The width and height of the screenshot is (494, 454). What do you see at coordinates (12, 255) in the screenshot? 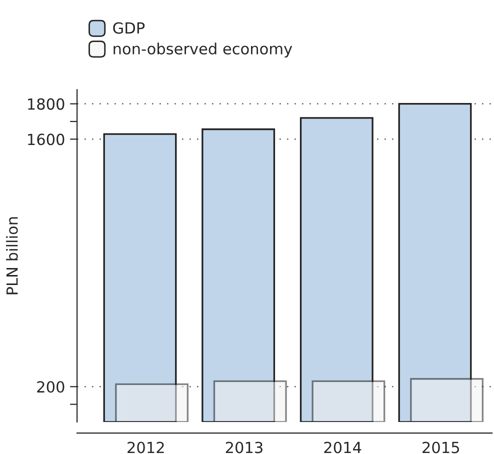
I see `y-axis-title: PLN billion` at bounding box center [12, 255].